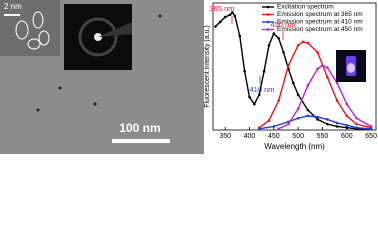 The height and width of the screenshot is (240, 378). What do you see at coordinates (371, 136) in the screenshot?
I see `x-tick-label: 650` at bounding box center [371, 136].